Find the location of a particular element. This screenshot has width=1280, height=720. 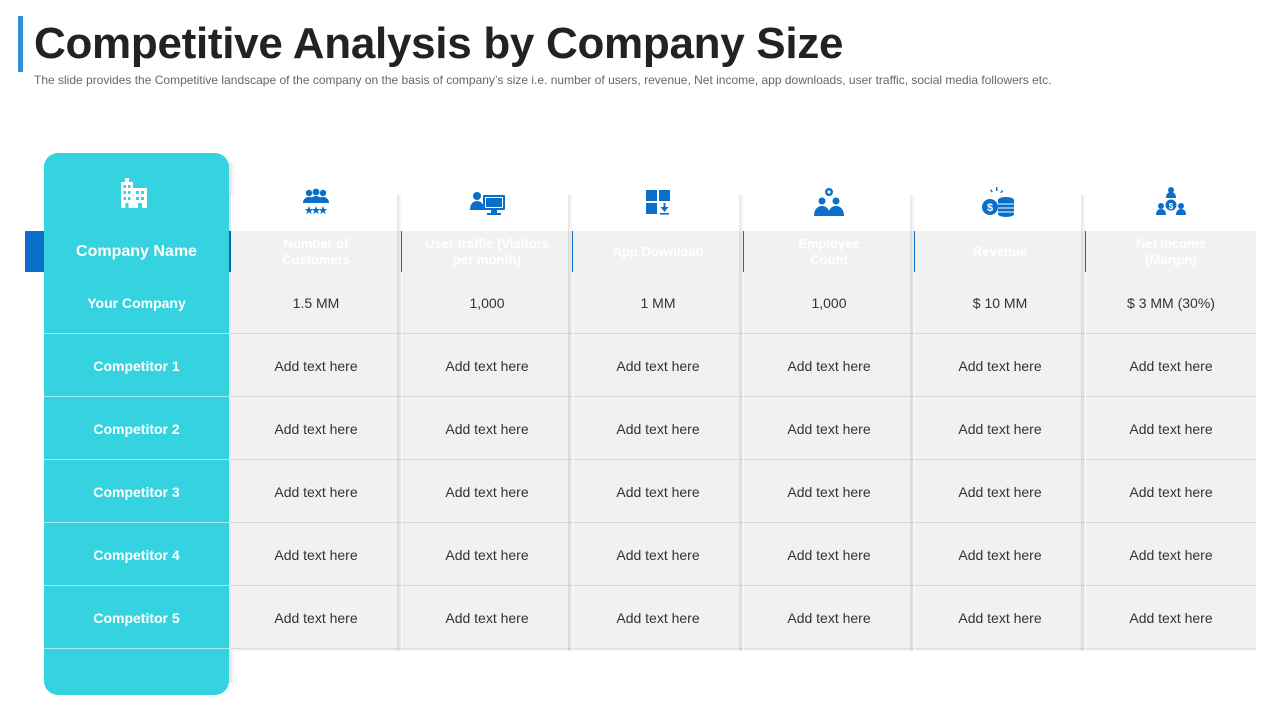

row-label: Competitor 4 is located at coordinates (136, 555).